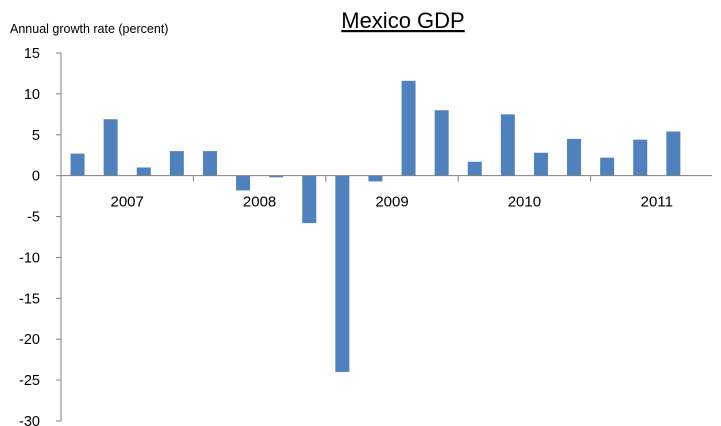 Image resolution: width=721 pixels, height=426 pixels. What do you see at coordinates (29, 258) in the screenshot?
I see `y-tick-label: -10` at bounding box center [29, 258].